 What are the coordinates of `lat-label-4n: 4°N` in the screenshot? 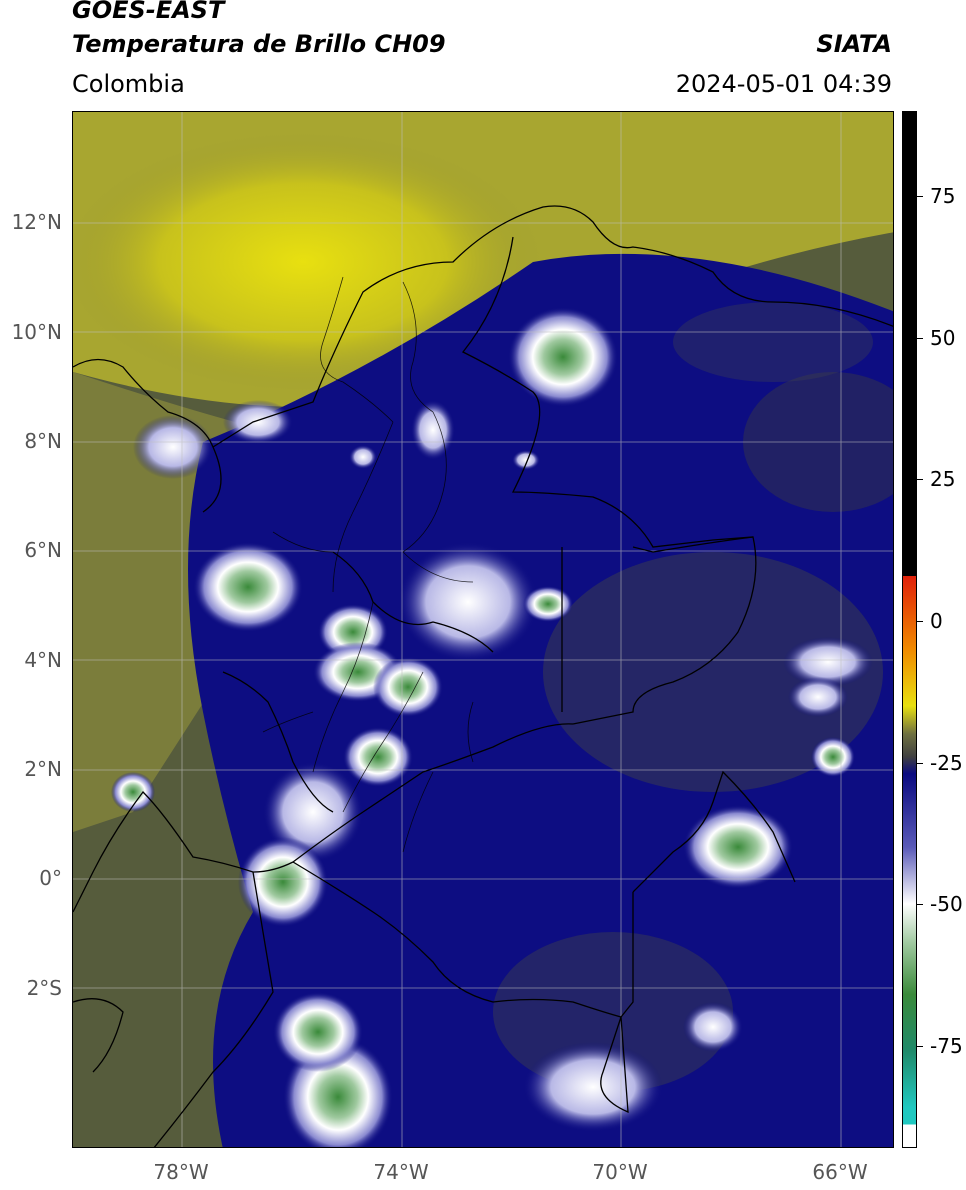 It's located at (43, 660).